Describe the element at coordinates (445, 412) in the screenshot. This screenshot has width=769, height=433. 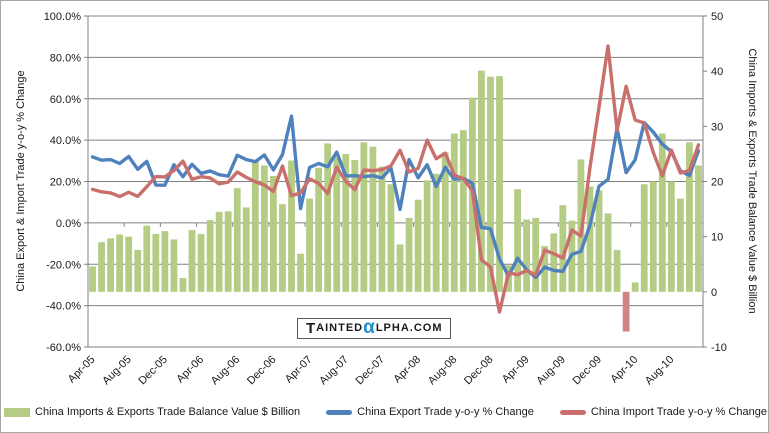
I see `legend-label: China Export Trade y-o-y % Change` at that location.